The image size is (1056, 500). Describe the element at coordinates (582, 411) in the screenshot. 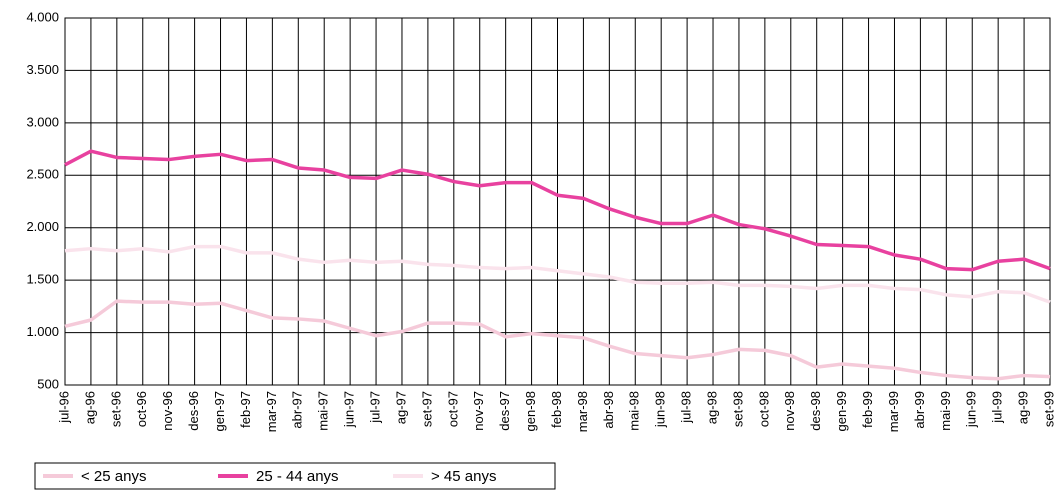

I see `x-tick-label: mar-98` at that location.